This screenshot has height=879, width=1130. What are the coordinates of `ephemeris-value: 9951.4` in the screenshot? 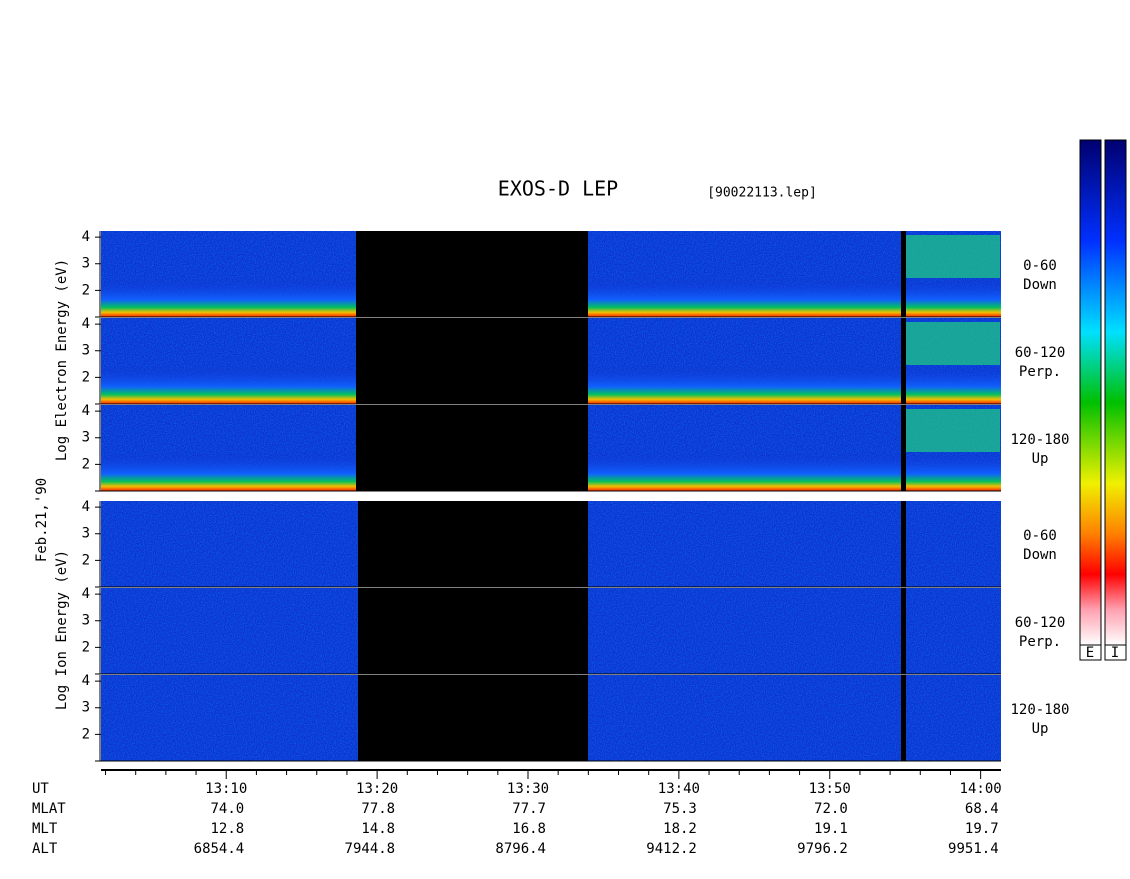 It's located at (973, 849).